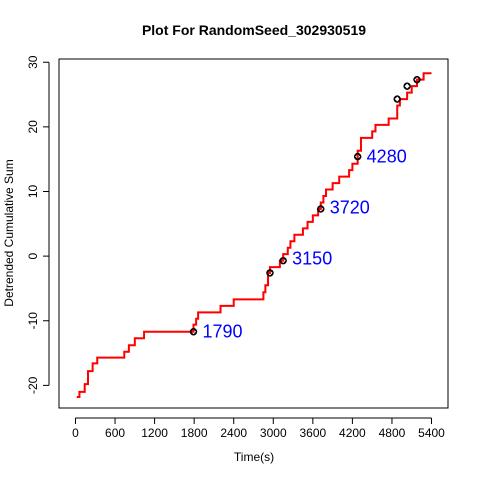 The image size is (480, 480). Describe the element at coordinates (392, 433) in the screenshot. I see `x-tick-label: 4800` at that location.